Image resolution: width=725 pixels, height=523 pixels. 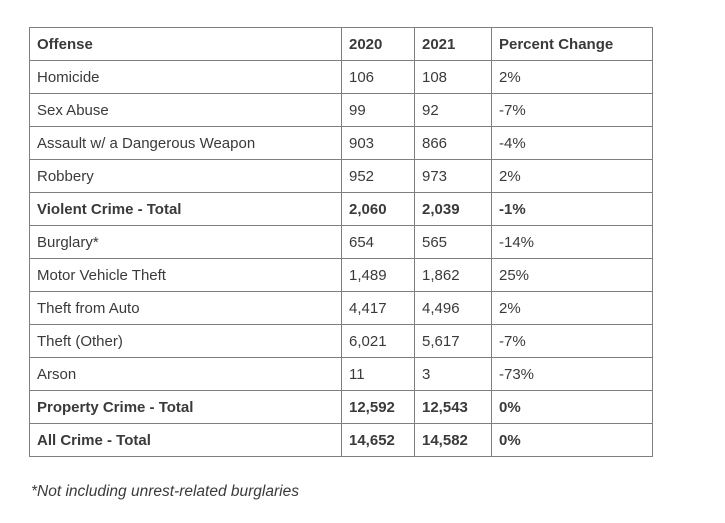 What do you see at coordinates (453, 209) in the screenshot?
I see `cell-2021: 2,039` at bounding box center [453, 209].